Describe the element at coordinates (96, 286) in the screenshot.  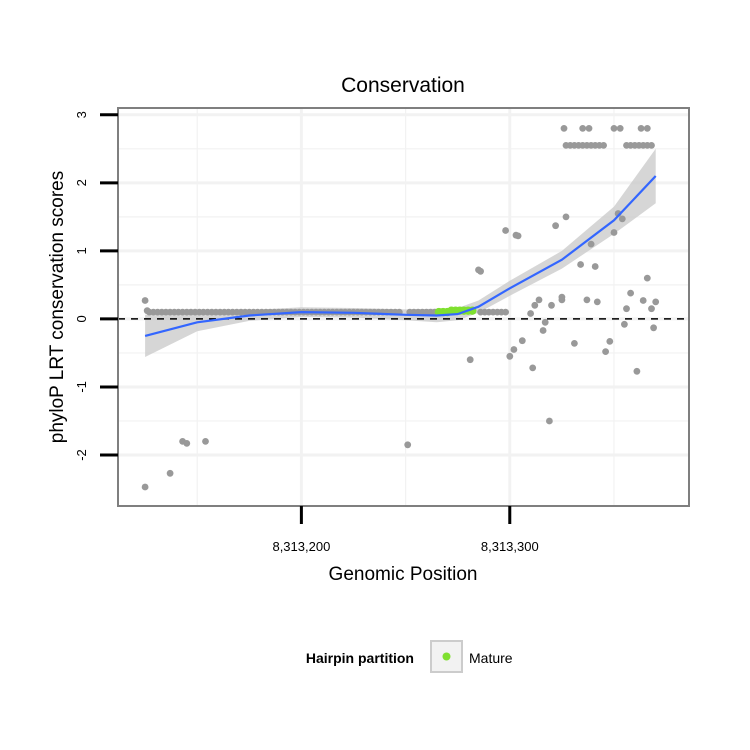
I see `y-axis: -2 -1 0 1 2 3` at that location.